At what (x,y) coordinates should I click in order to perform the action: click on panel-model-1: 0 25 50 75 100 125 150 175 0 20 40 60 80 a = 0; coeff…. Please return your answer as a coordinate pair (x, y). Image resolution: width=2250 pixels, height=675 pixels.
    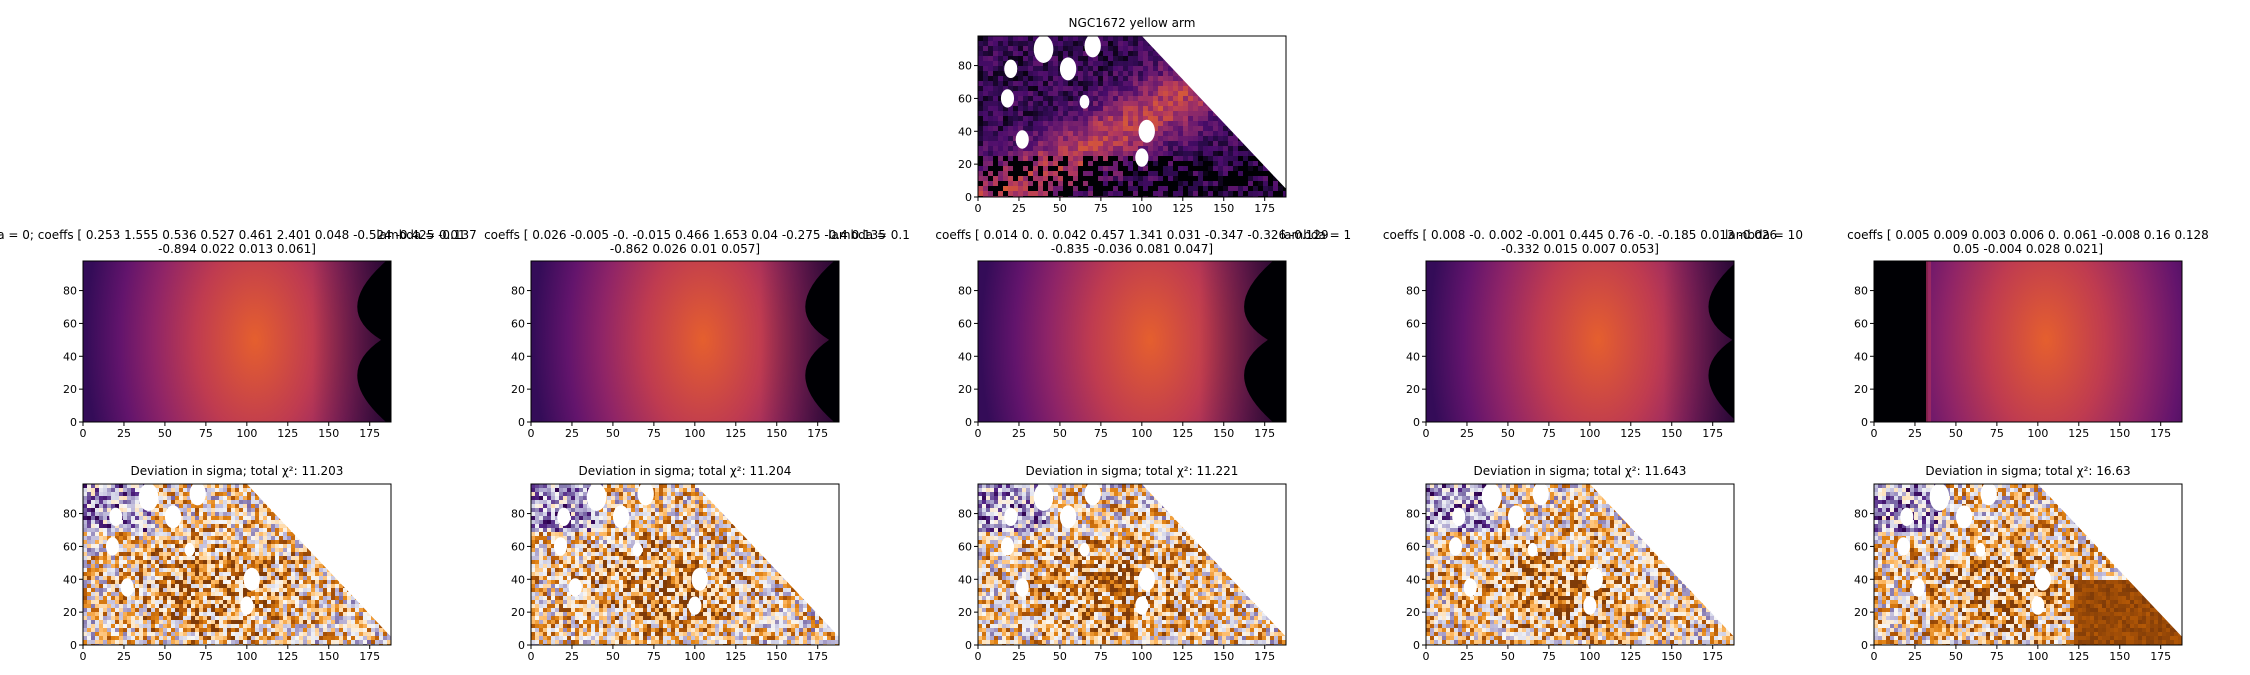
    Looking at the image, I should click on (238, 334).